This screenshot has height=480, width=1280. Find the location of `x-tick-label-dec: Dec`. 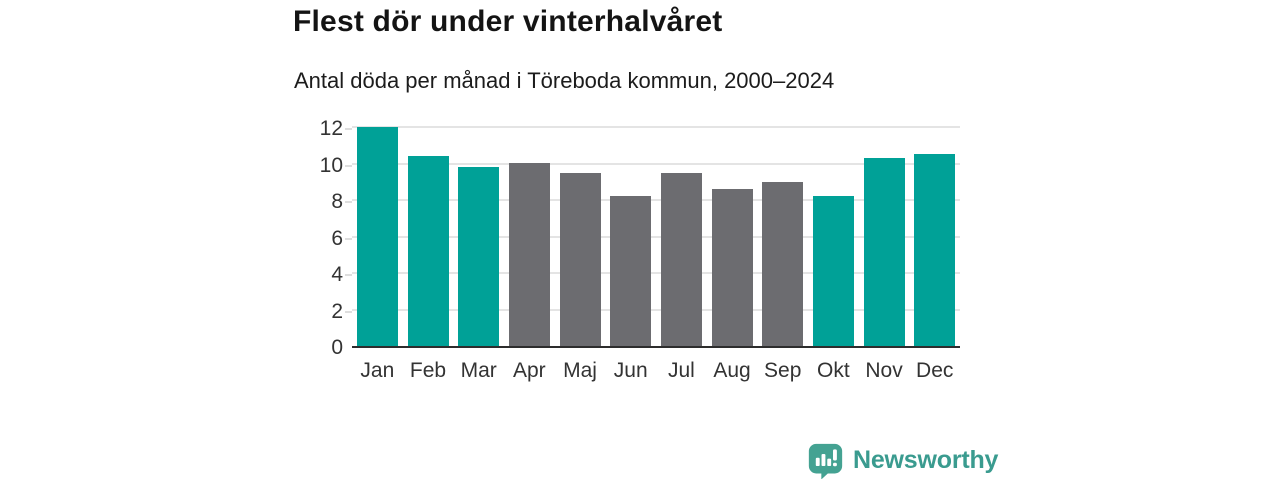

x-tick-label-dec: Dec is located at coordinates (935, 370).